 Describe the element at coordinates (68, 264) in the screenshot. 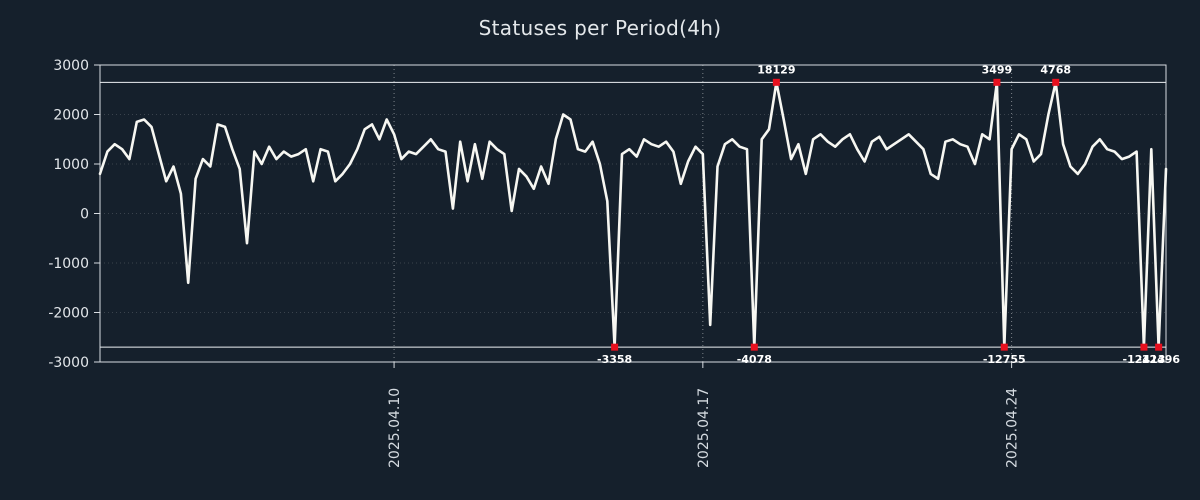

I see `y-tick-label: -1000` at that location.